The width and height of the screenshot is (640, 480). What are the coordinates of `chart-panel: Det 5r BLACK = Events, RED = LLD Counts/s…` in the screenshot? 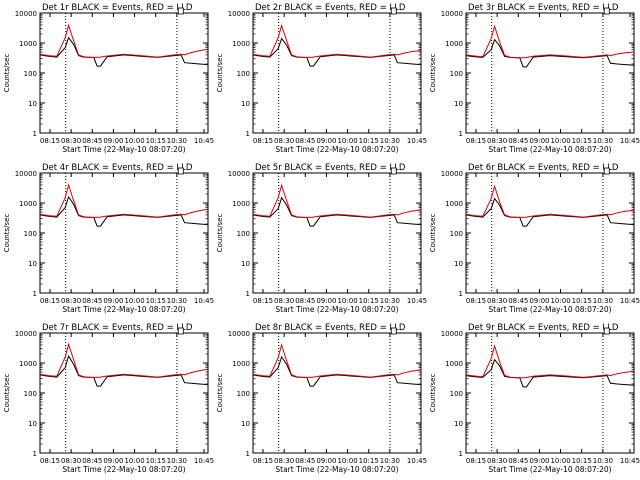 It's located at (321, 238).